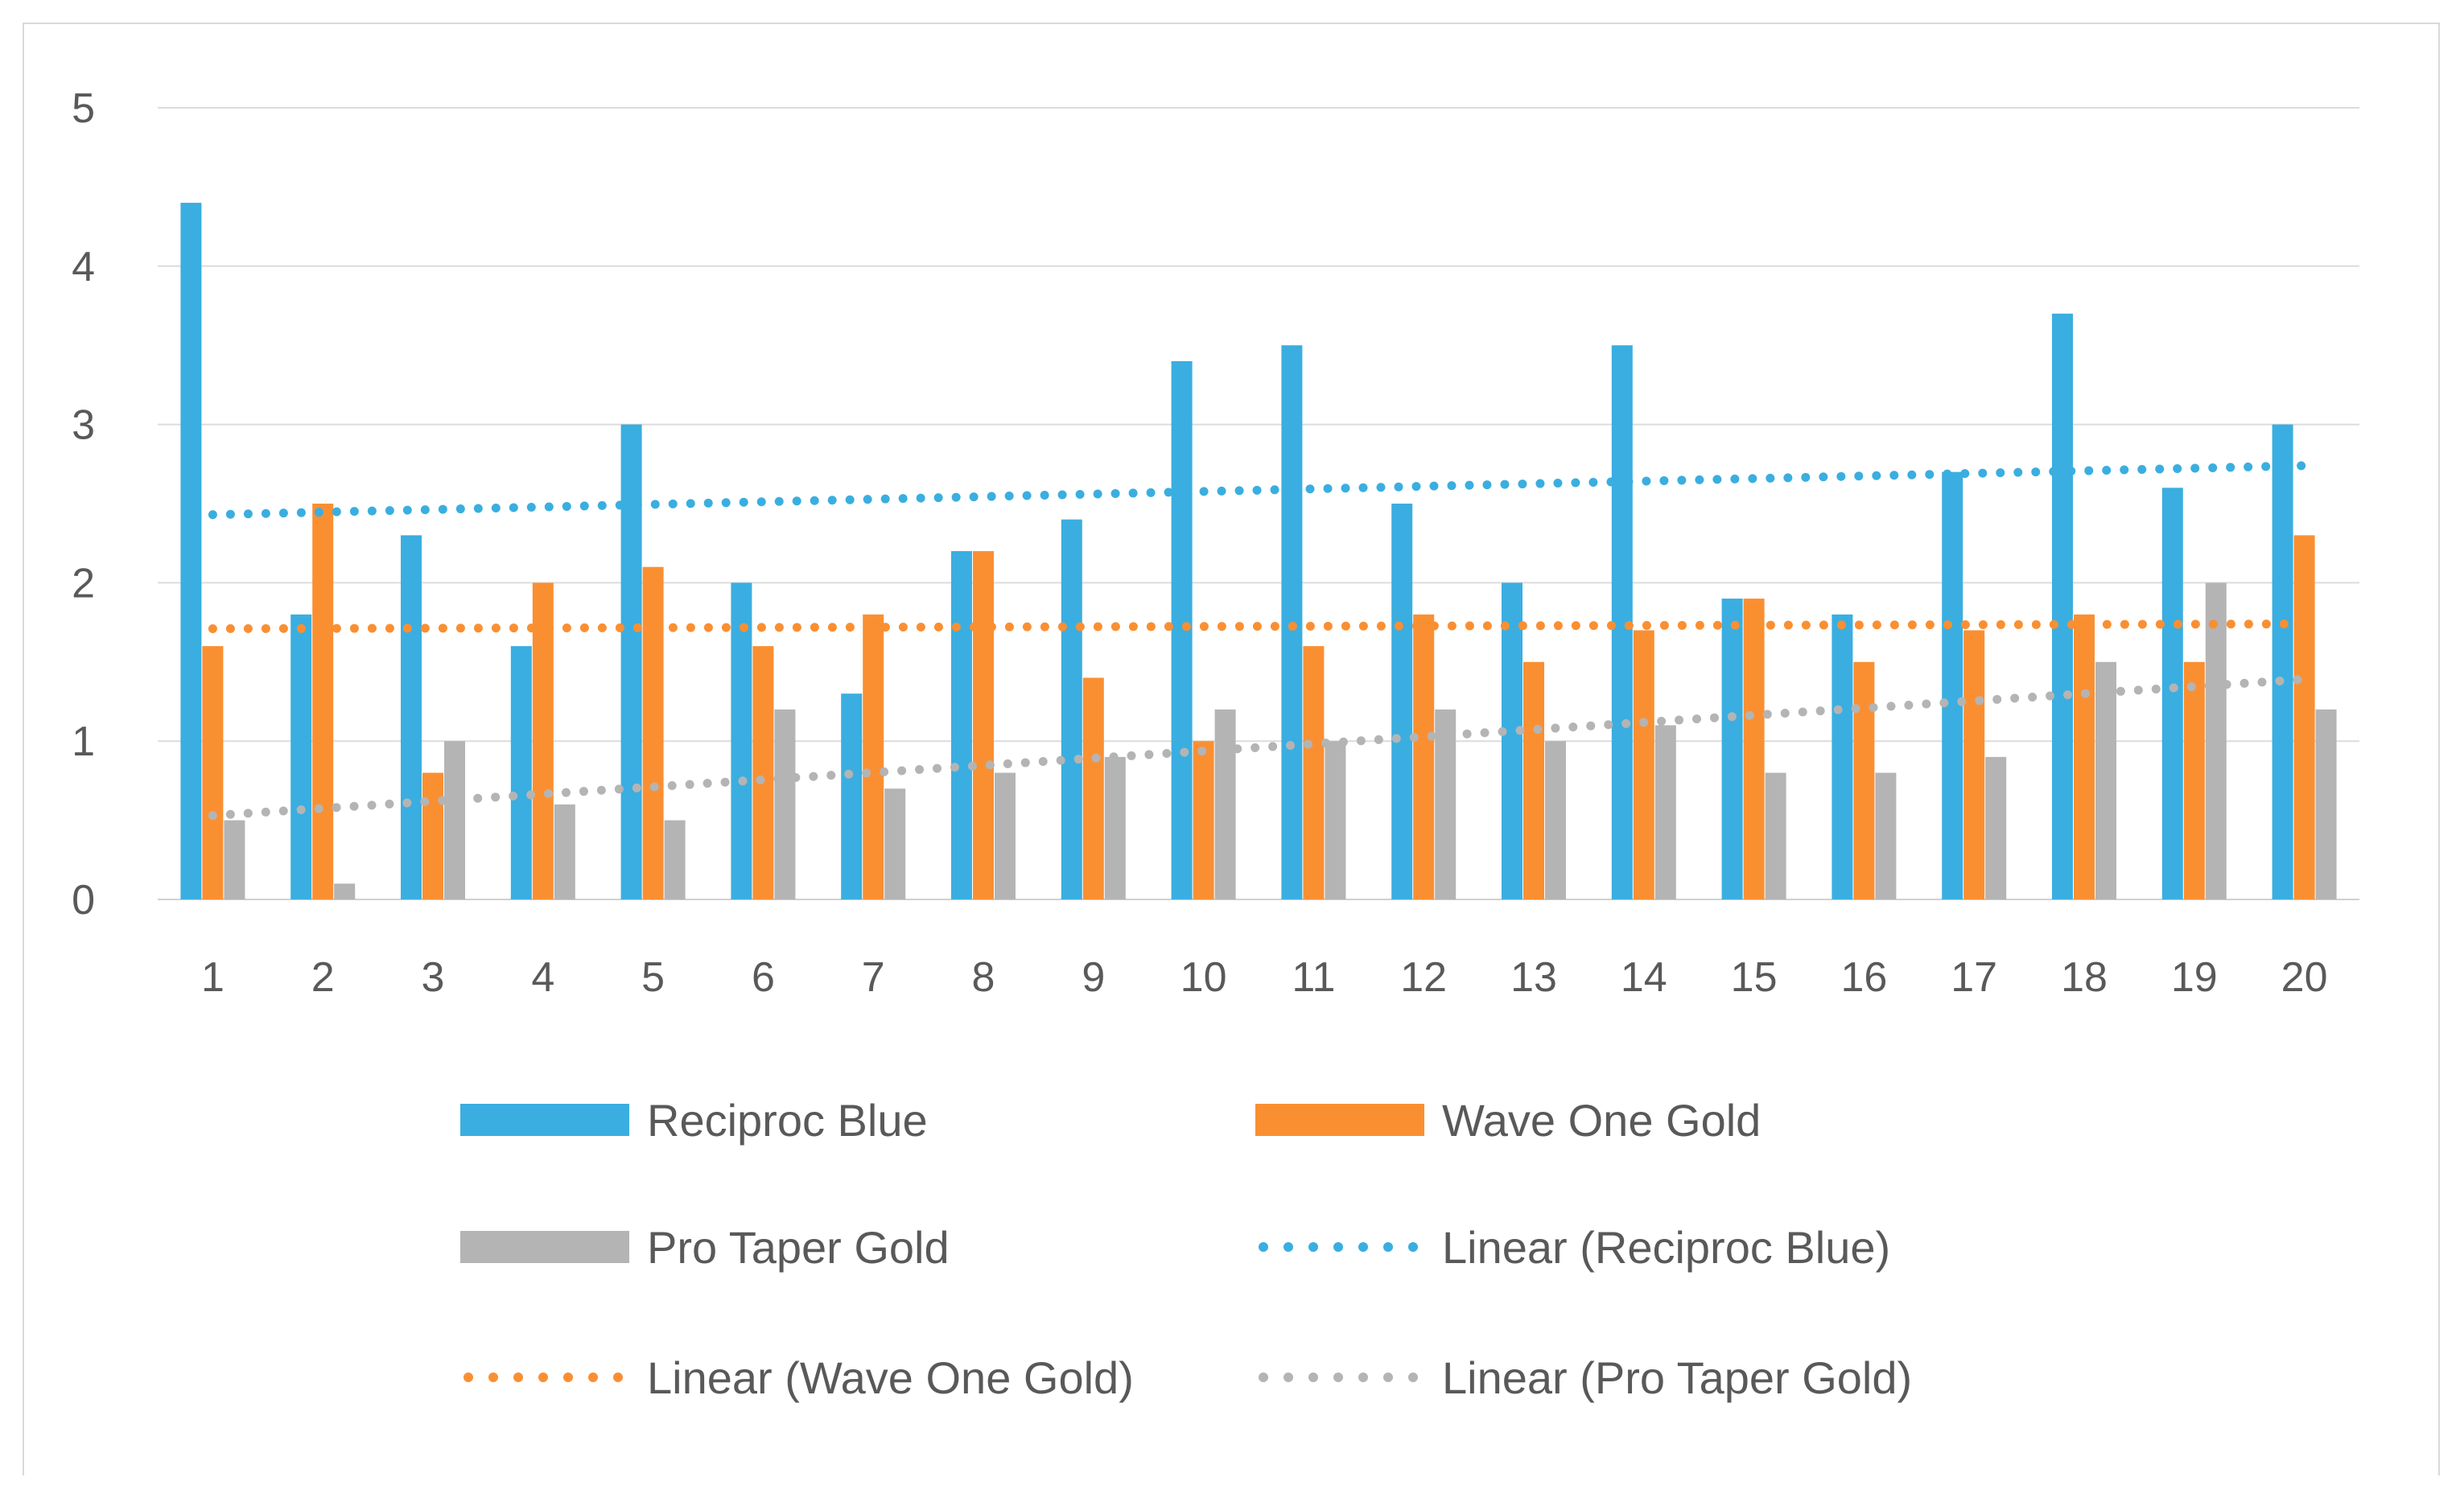 The image size is (2464, 1498). I want to click on x-tick-label: 5, so click(653, 977).